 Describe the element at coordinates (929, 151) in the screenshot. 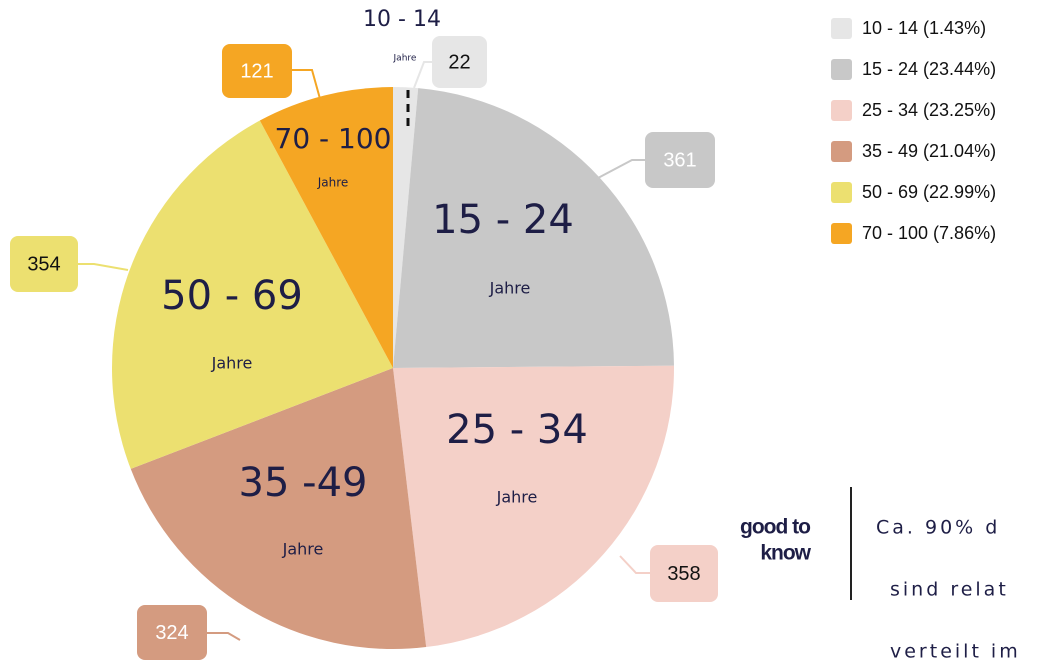

I see `legend-label: 35 - 49 (21.04%)` at that location.